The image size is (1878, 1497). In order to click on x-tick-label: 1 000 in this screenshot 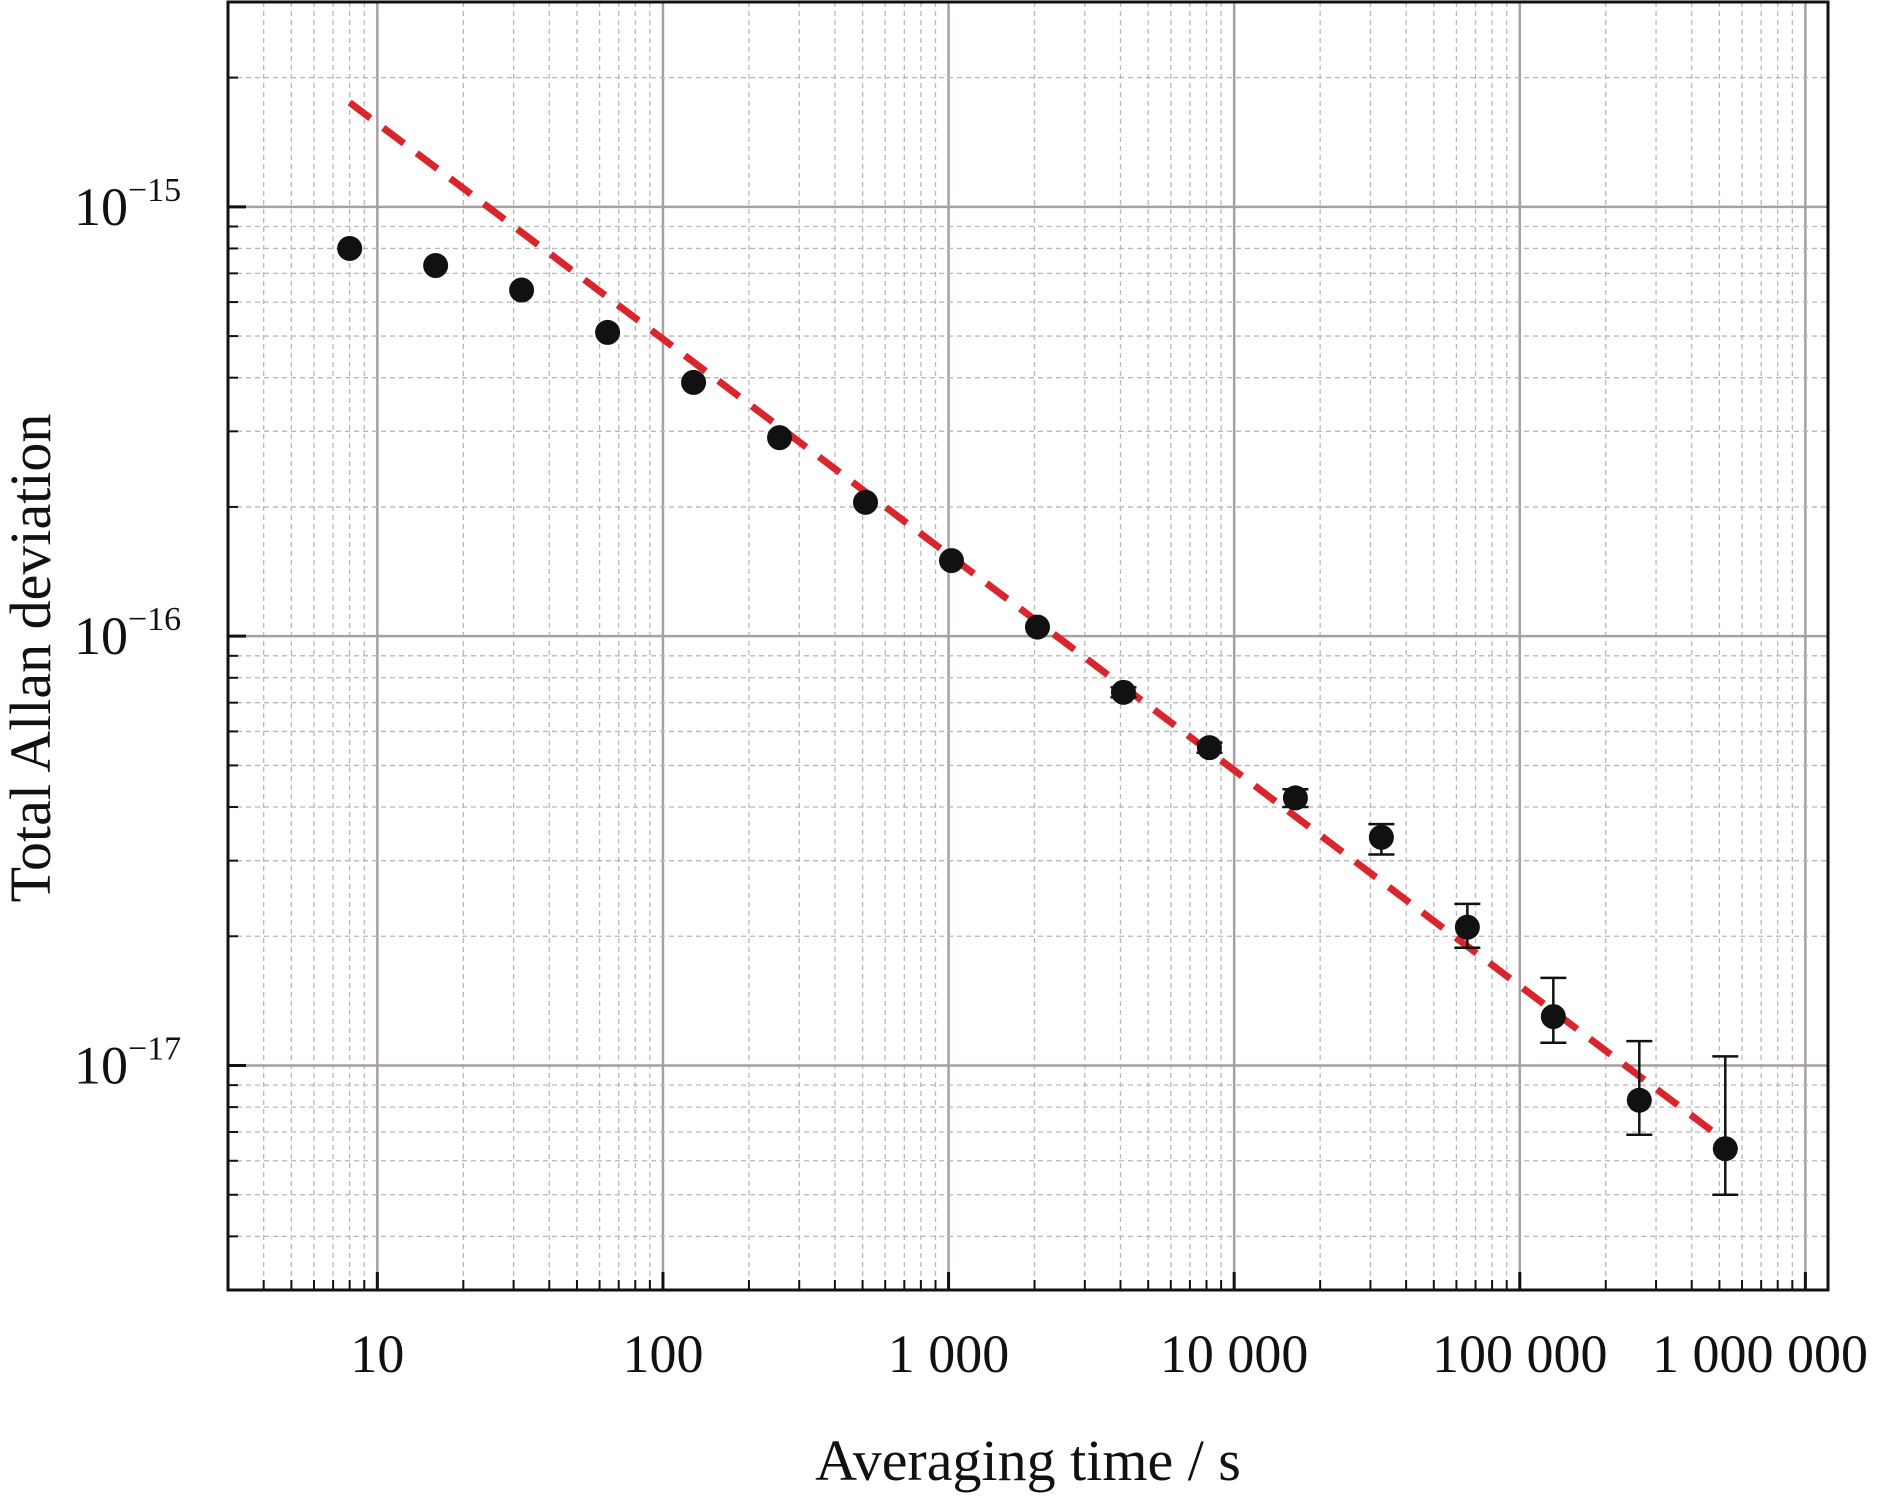, I will do `click(949, 1354)`.